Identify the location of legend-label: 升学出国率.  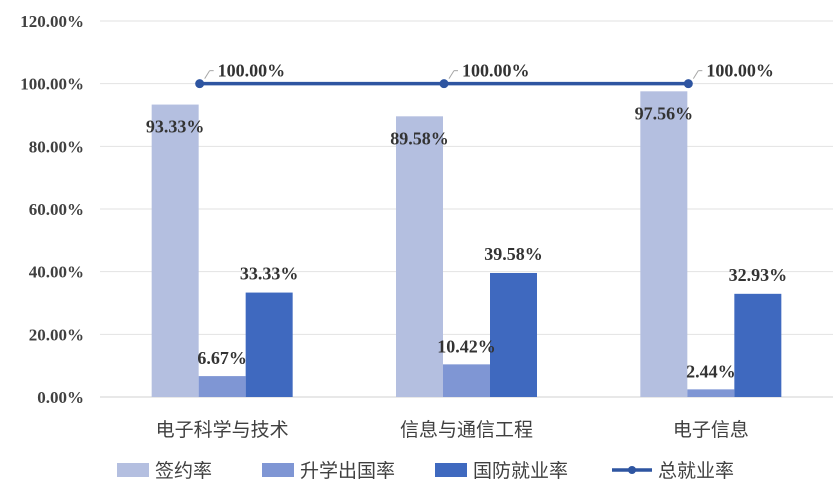
(347, 471).